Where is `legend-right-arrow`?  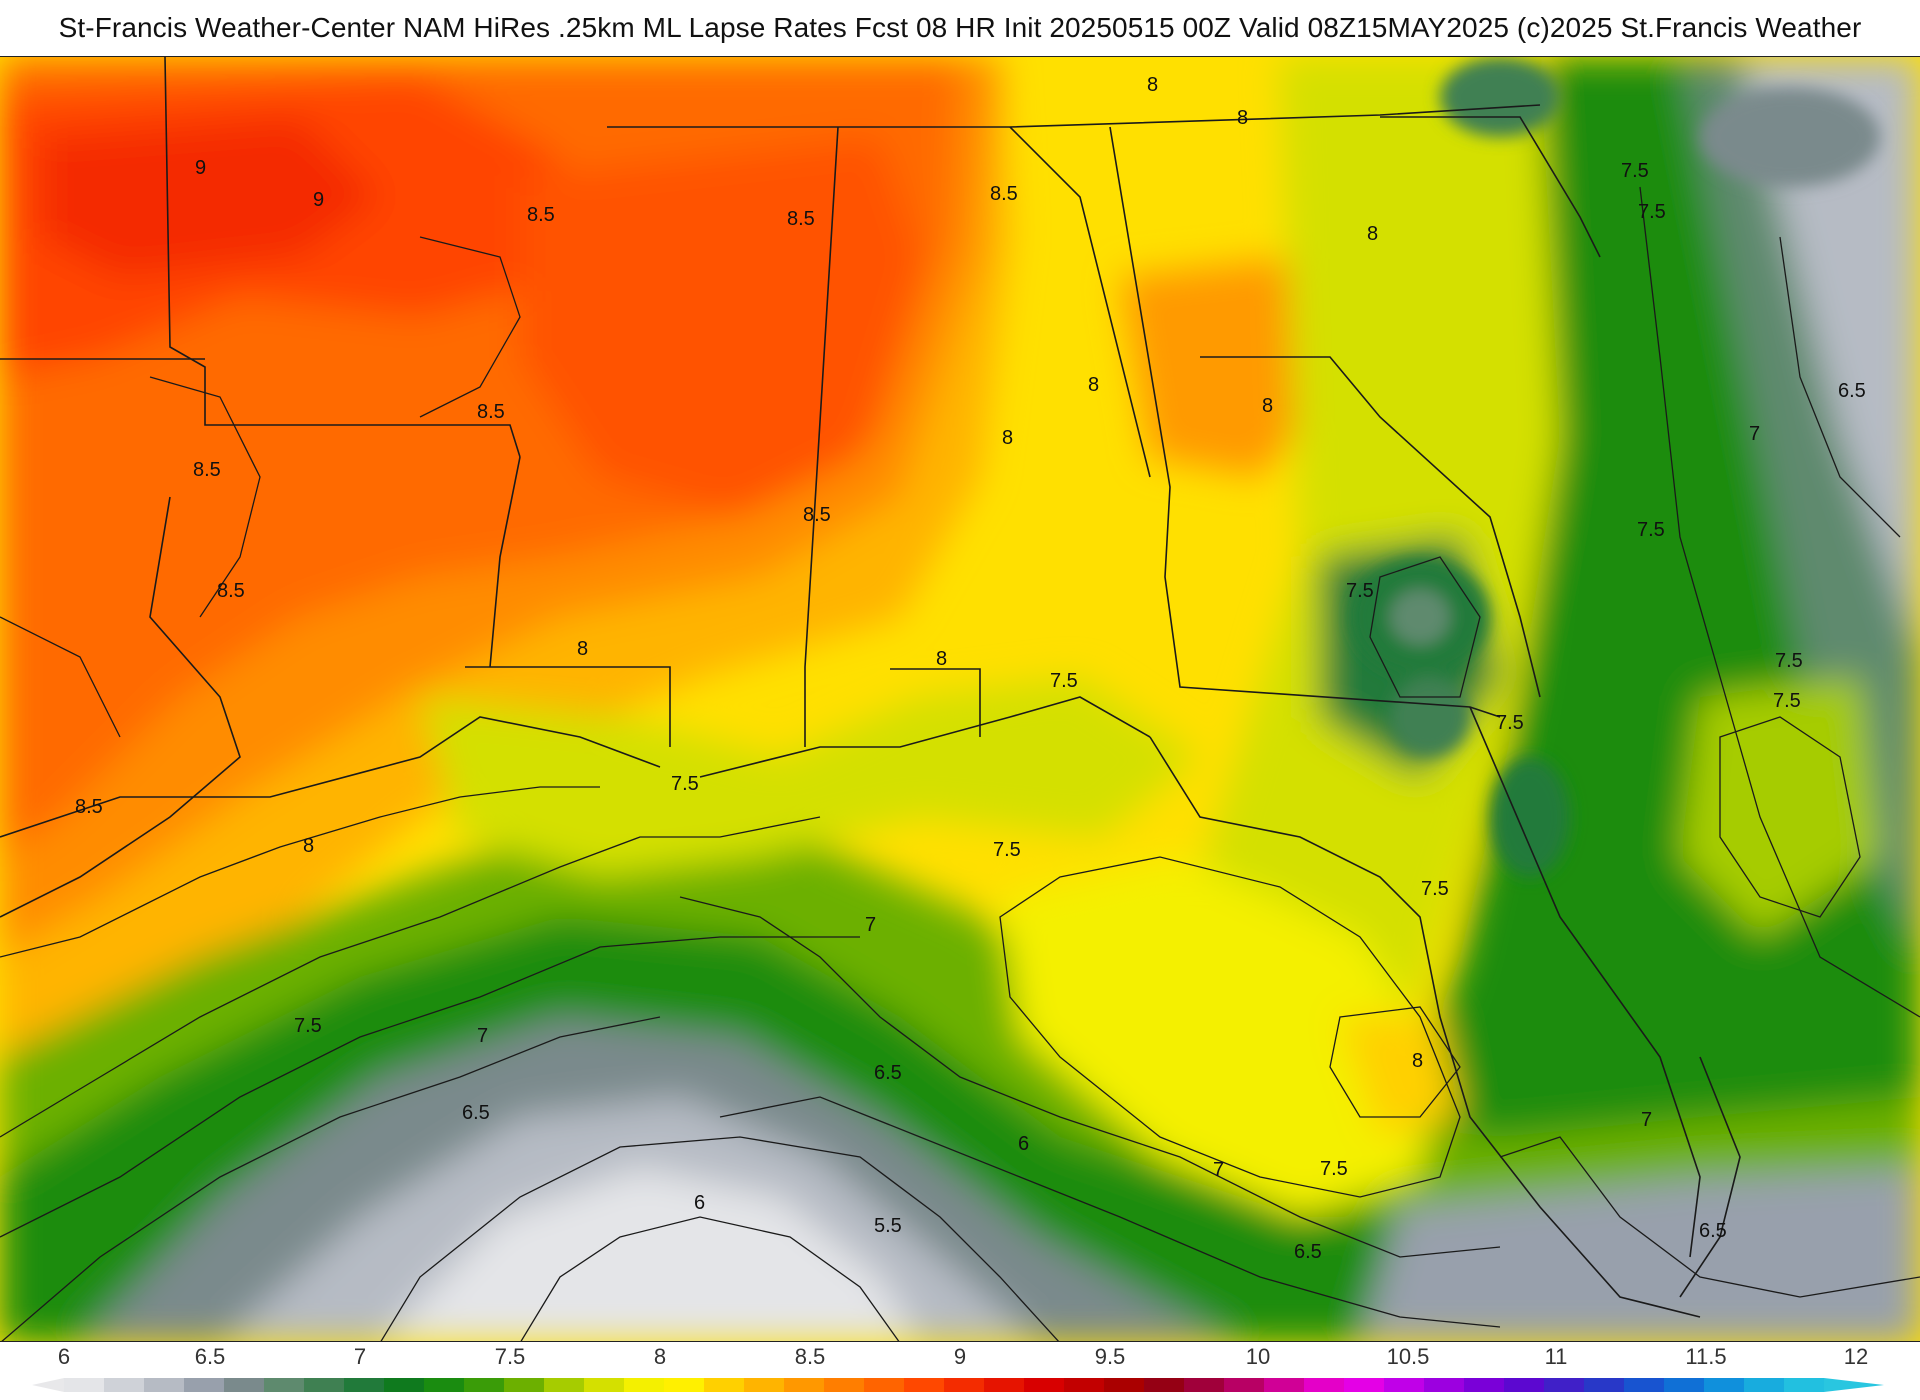
legend-right-arrow is located at coordinates (1854, 1385).